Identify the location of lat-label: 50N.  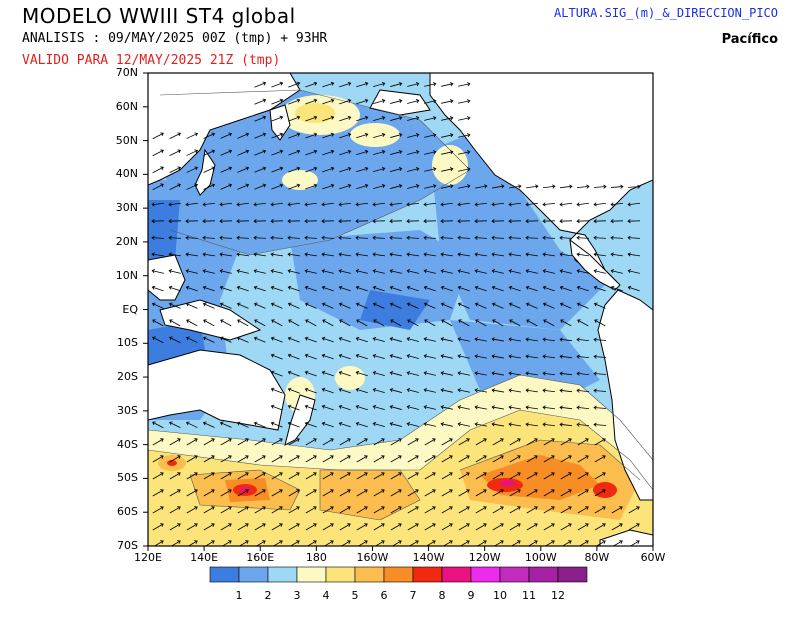
(126, 140).